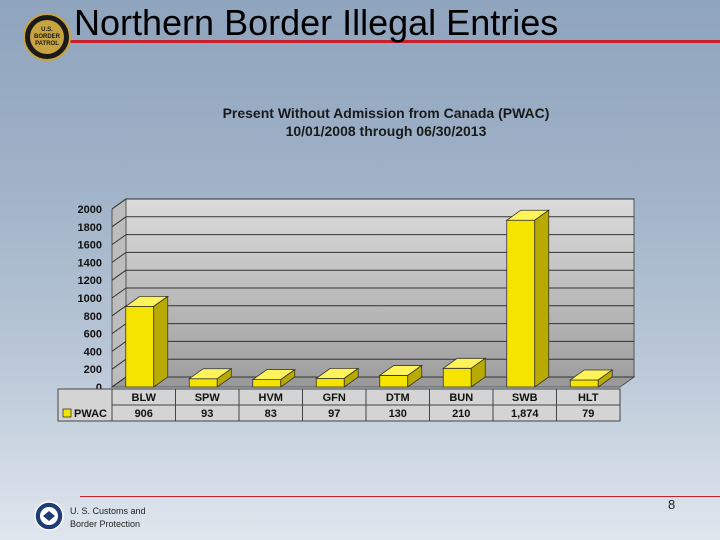 This screenshot has width=720, height=540. What do you see at coordinates (67, 413) in the screenshot?
I see `legend-swatch` at bounding box center [67, 413].